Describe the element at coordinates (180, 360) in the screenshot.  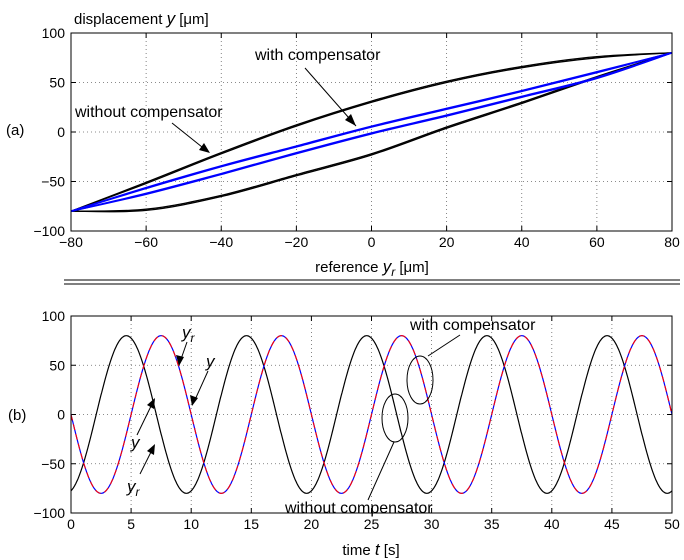
I see `arrowhead-yr-top` at that location.